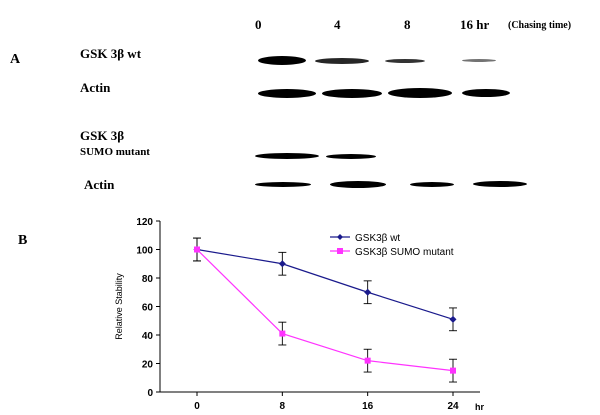 The image size is (600, 415). What do you see at coordinates (148, 308) in the screenshot?
I see `y-tick-label: 60` at bounding box center [148, 308].